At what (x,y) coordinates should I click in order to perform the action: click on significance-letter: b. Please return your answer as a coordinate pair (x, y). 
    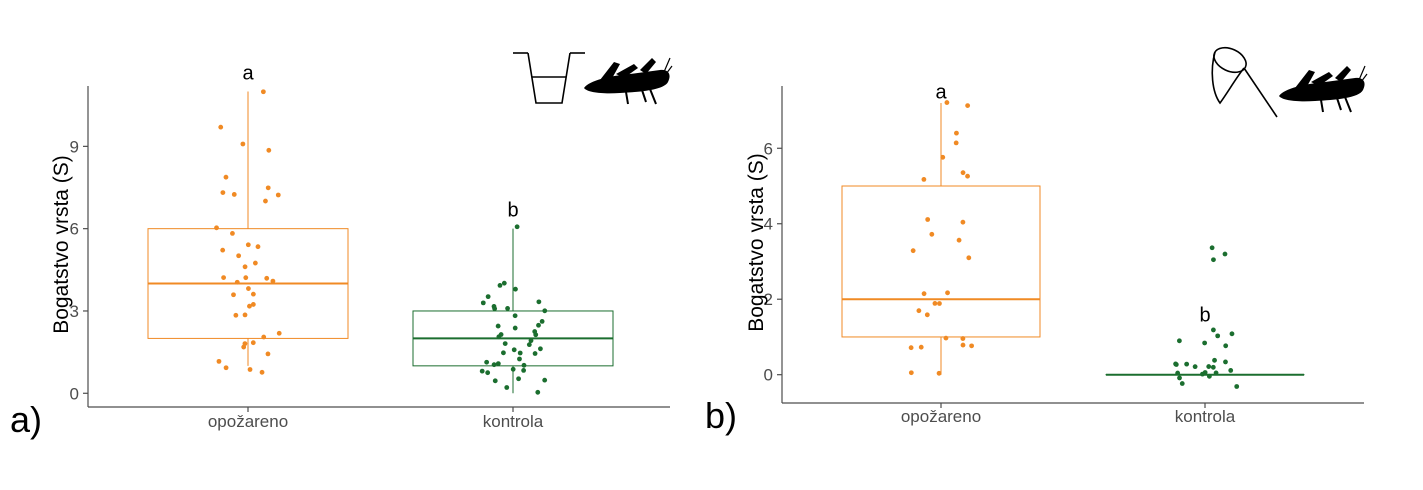
    Looking at the image, I should click on (1204, 315).